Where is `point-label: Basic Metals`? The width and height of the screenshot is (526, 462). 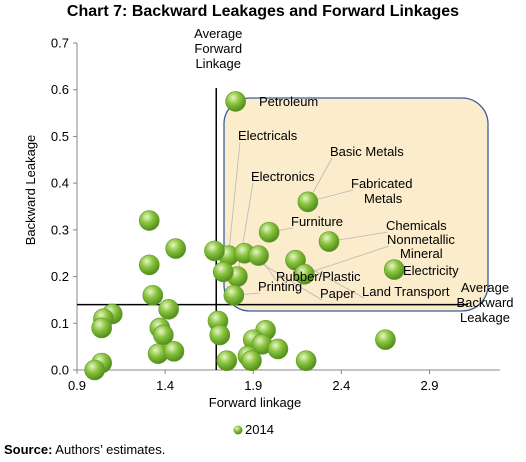 point-label: Basic Metals is located at coordinates (367, 151).